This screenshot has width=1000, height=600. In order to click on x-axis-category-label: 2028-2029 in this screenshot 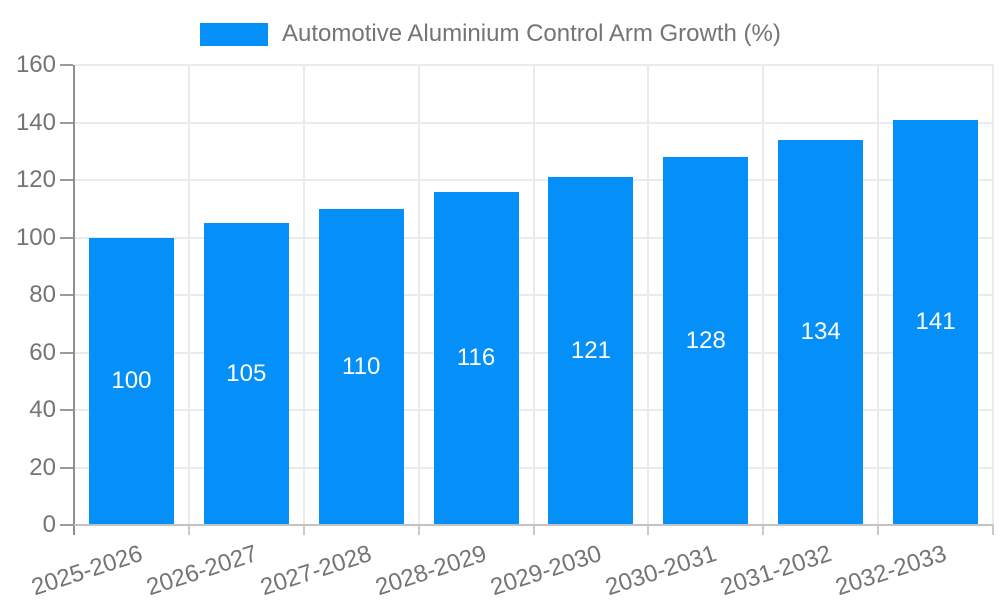, I will do `click(431, 570)`.